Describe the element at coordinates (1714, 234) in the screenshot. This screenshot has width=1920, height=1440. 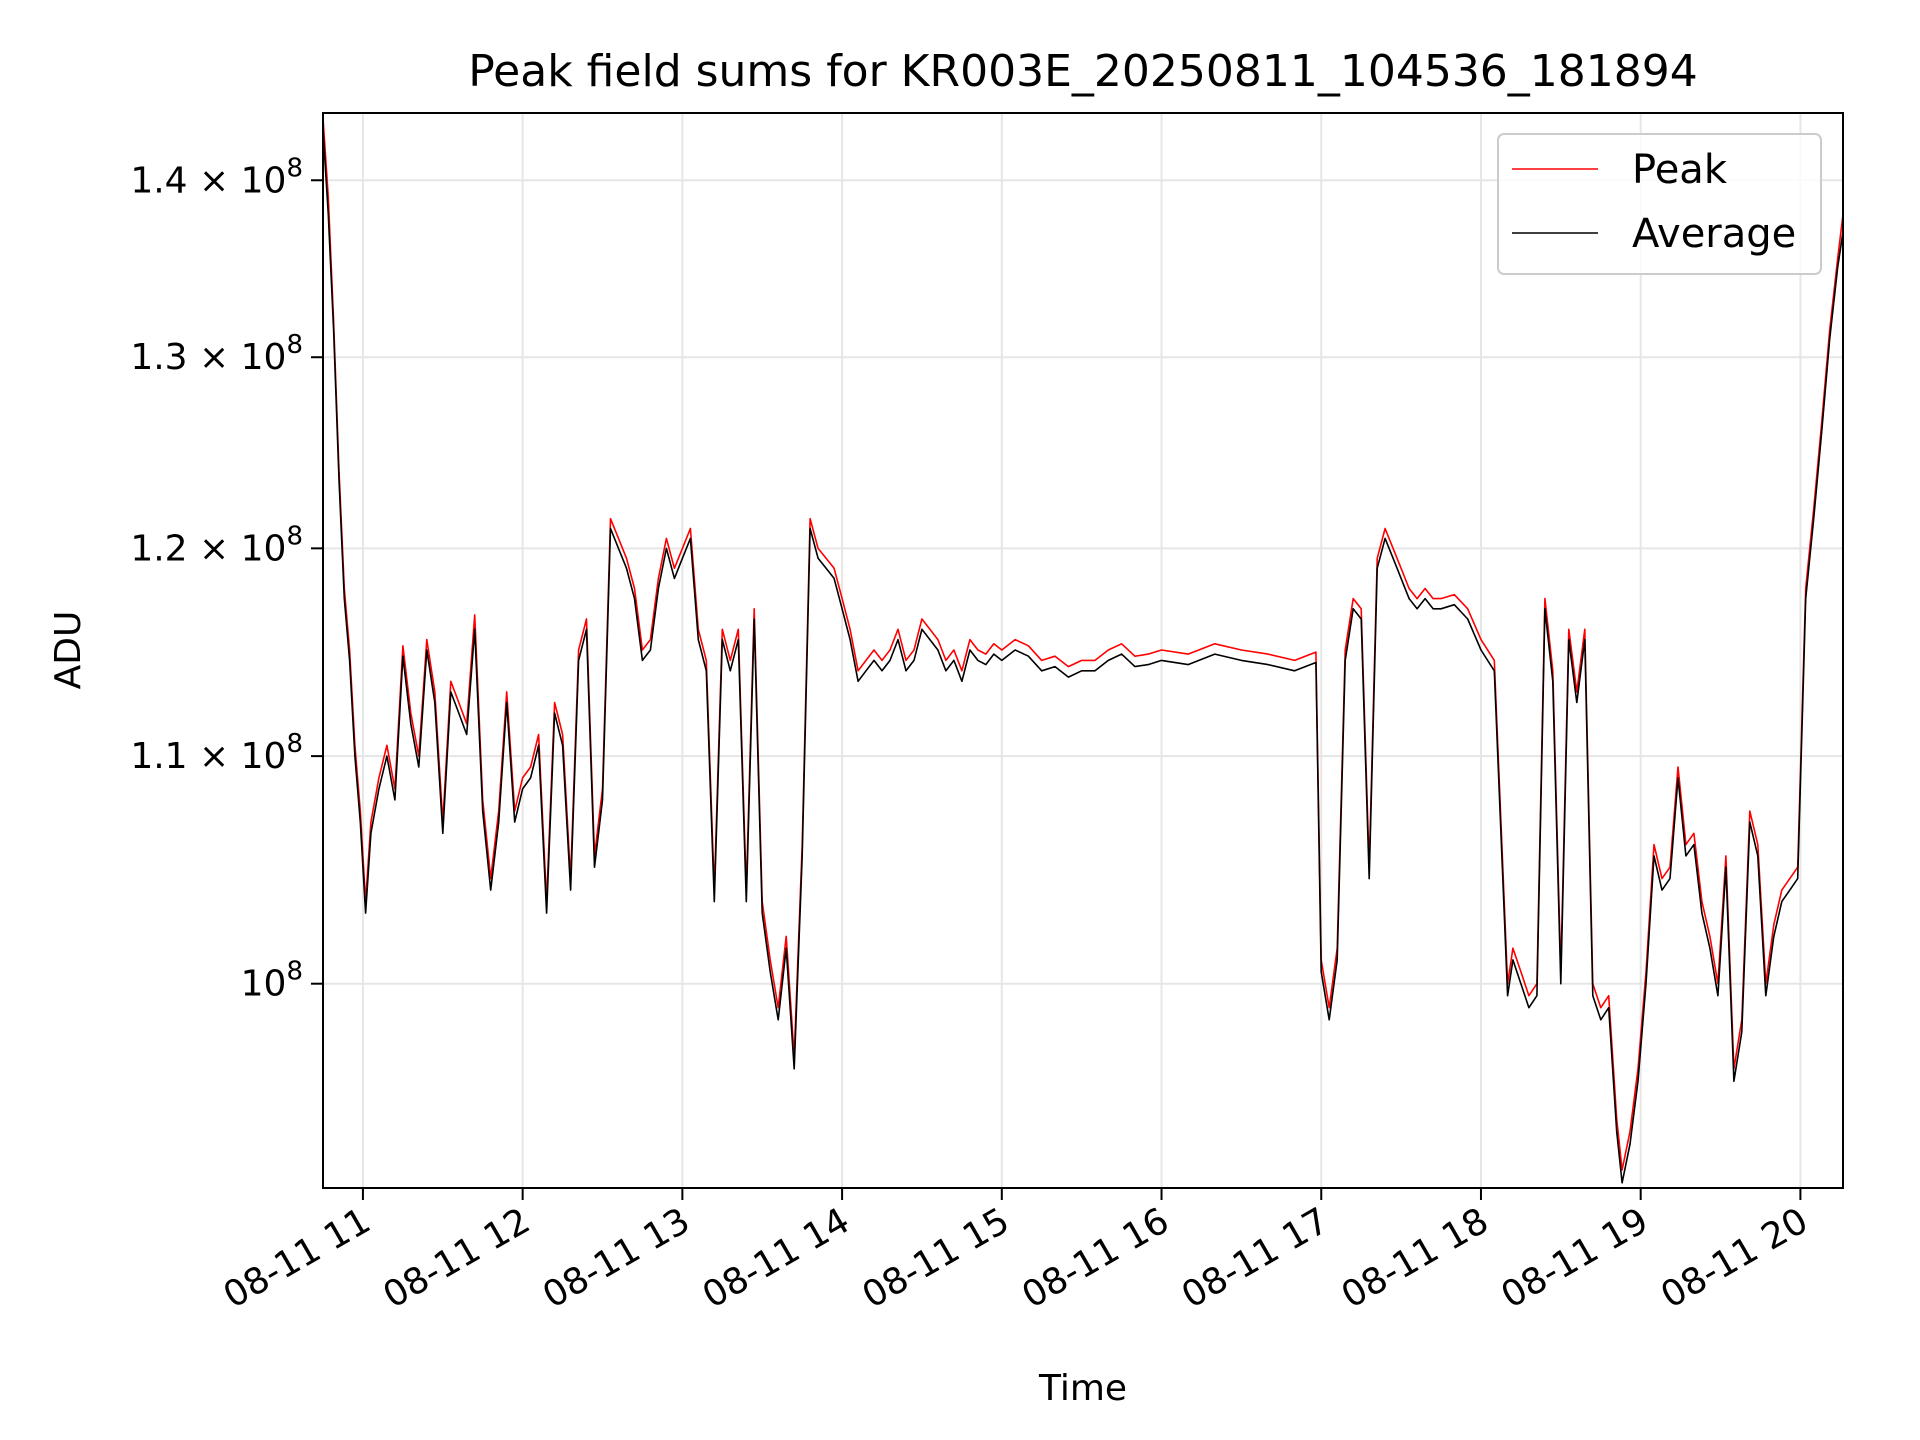
I see `legend-label-average: Average` at that location.